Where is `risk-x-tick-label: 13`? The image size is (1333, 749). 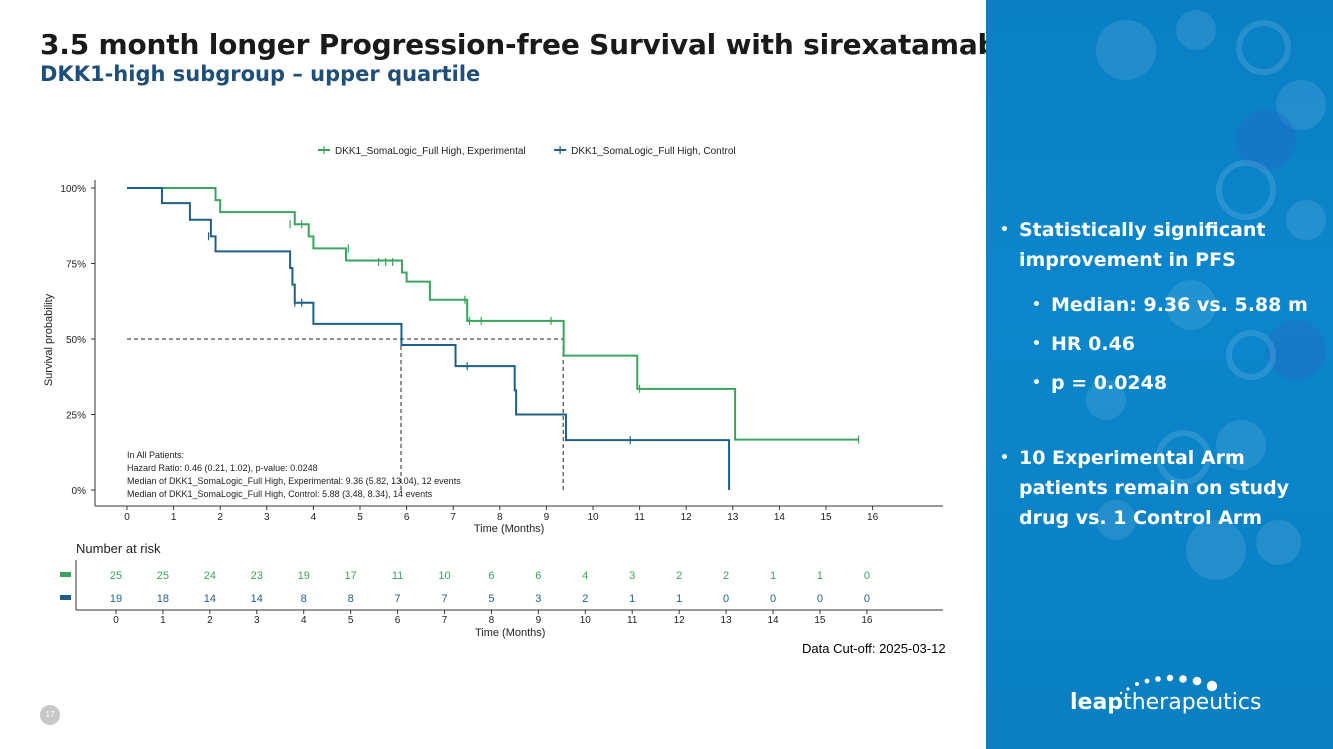
risk-x-tick-label: 13 is located at coordinates (727, 620).